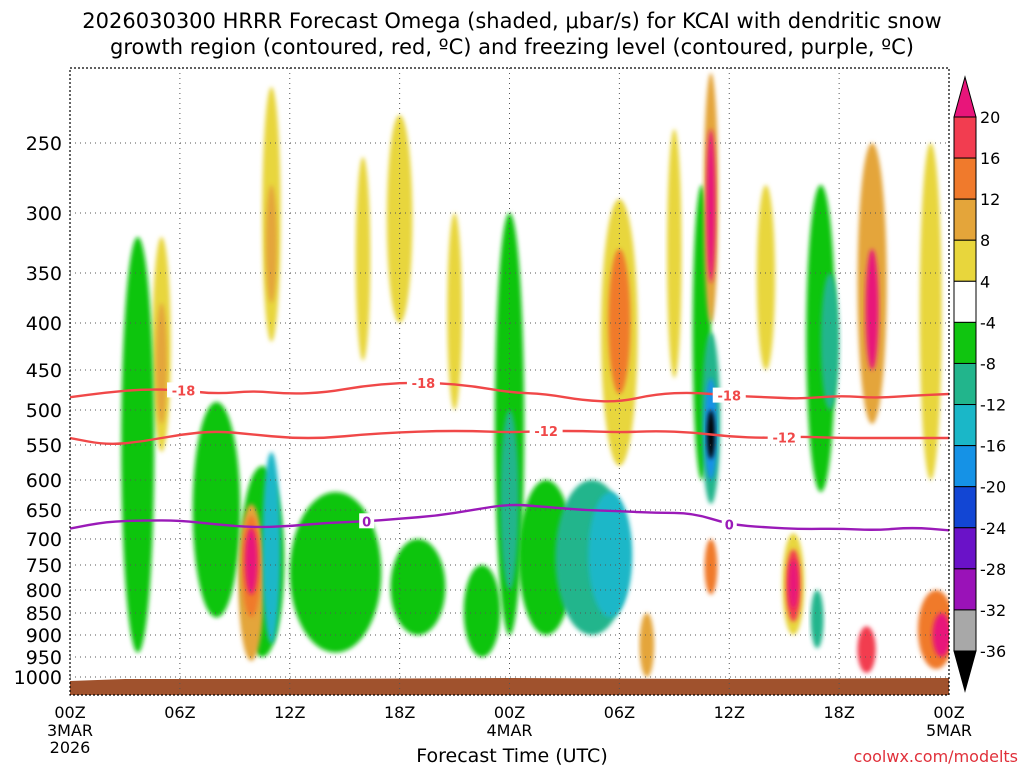 The width and height of the screenshot is (1024, 768). What do you see at coordinates (965, 671) in the screenshot?
I see `colorbar-cap-bottom` at bounding box center [965, 671].